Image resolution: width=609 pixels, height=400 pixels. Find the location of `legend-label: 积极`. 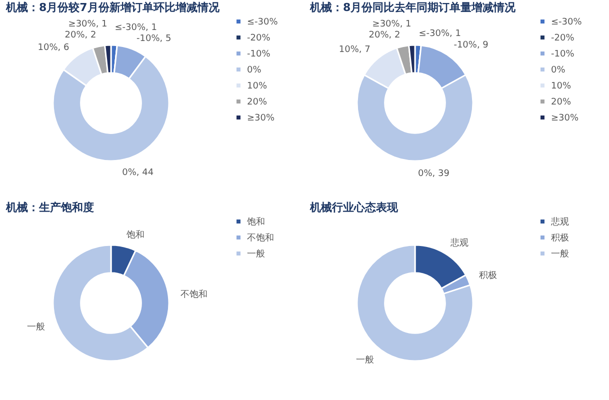

legend-label: 积极 is located at coordinates (560, 238).